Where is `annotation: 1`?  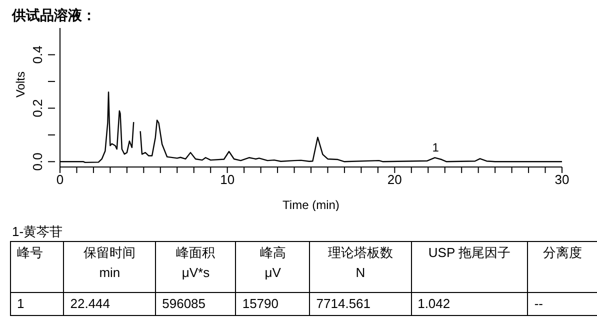 annotation: 1 is located at coordinates (436, 147).